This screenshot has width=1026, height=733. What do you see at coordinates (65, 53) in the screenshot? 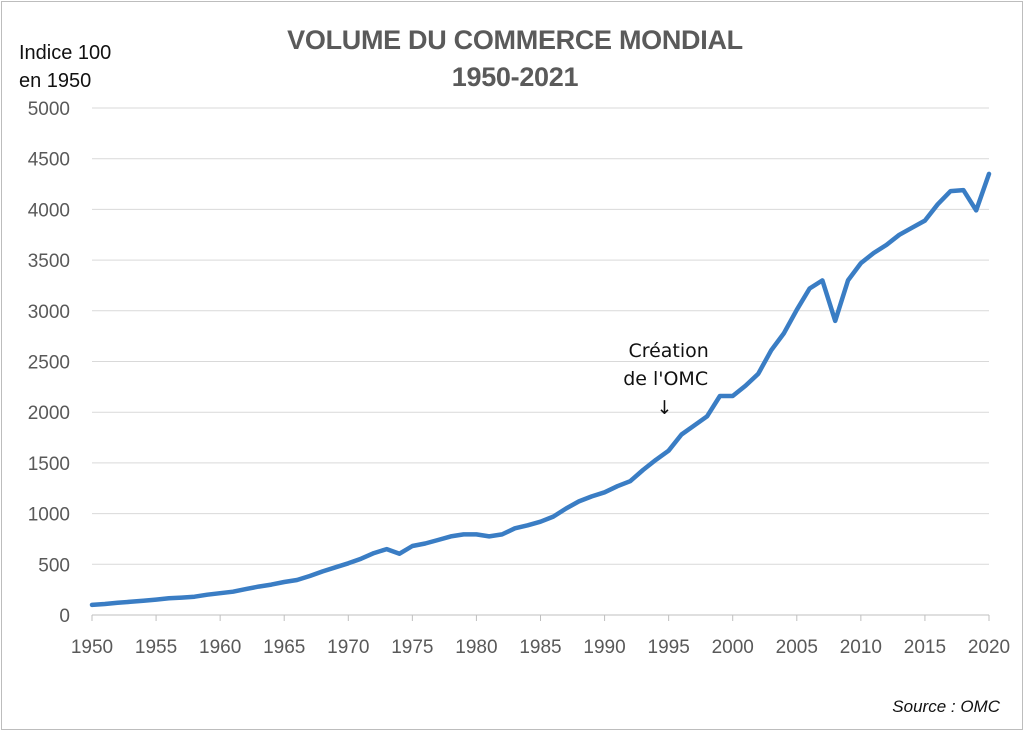
I see `y-axis-label-line1: Indice 100` at bounding box center [65, 53].